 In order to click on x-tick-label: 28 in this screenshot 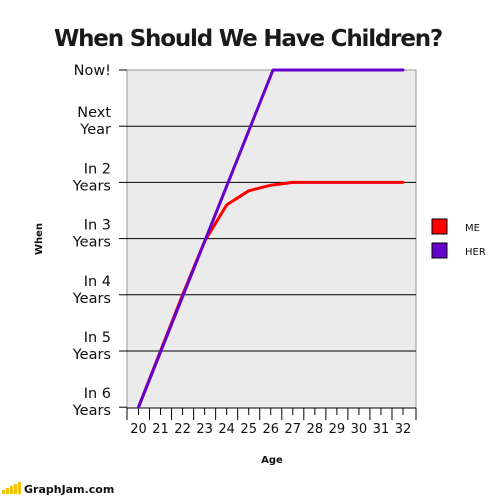, I will do `click(315, 429)`.